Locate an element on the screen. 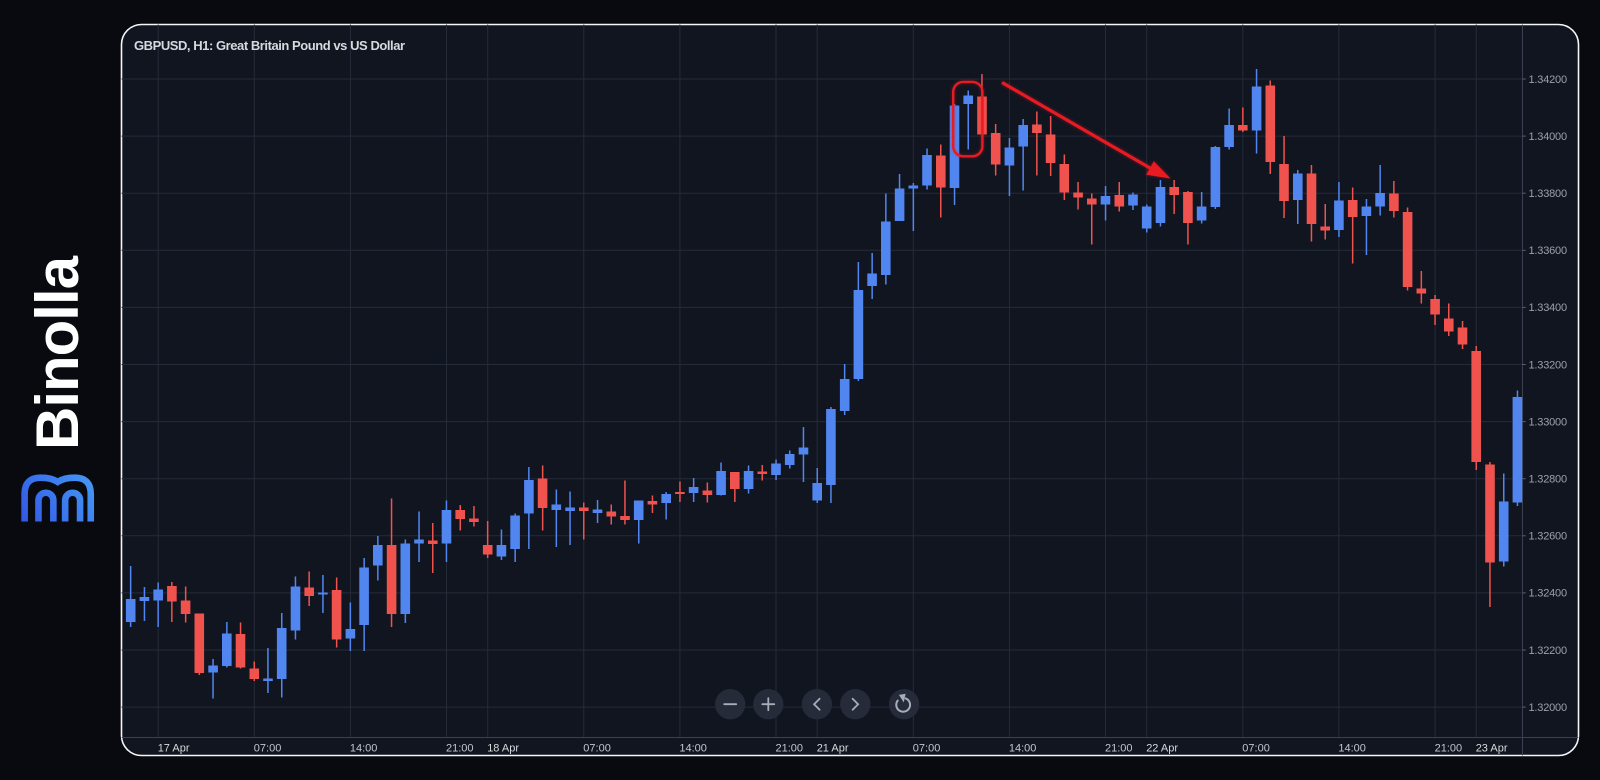 This screenshot has width=1600, height=780. svg-text: 1.32200 is located at coordinates (1548, 651).